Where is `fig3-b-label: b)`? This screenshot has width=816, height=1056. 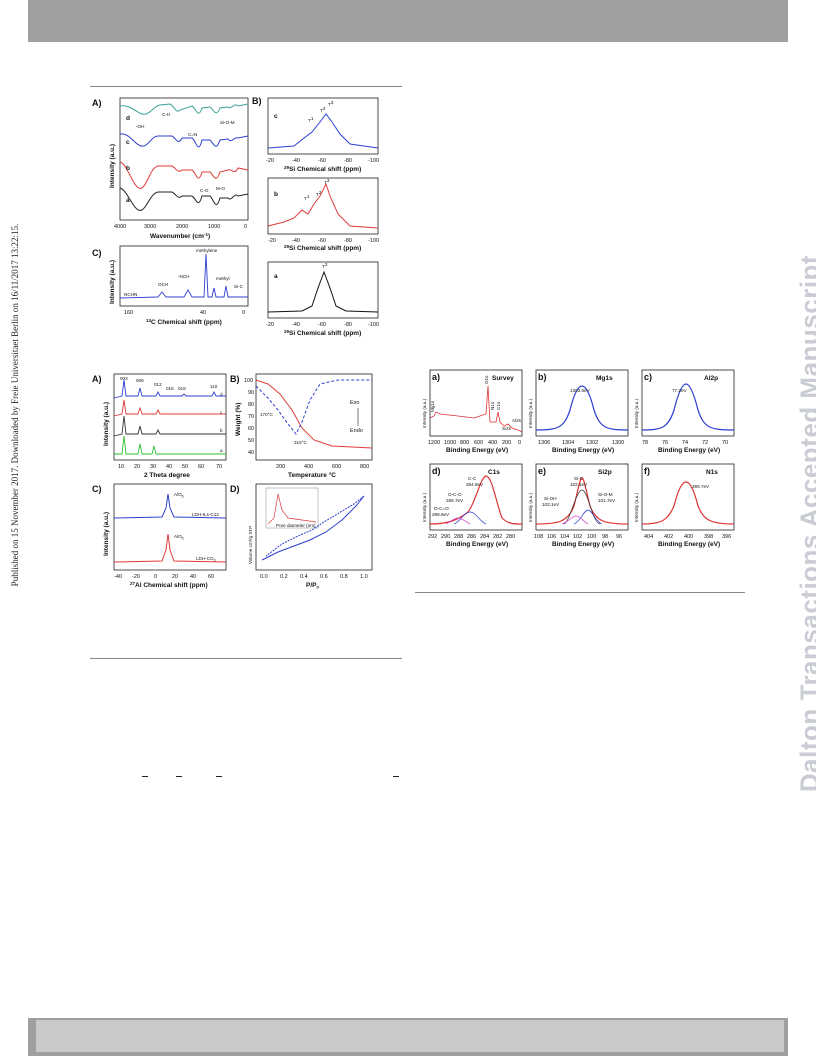
fig3-b-label: b) is located at coordinates (542, 377).